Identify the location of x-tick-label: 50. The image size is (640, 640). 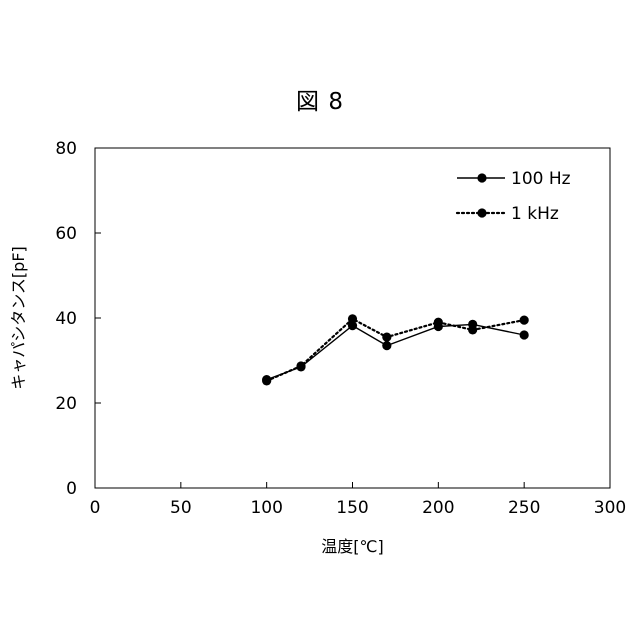
(181, 508).